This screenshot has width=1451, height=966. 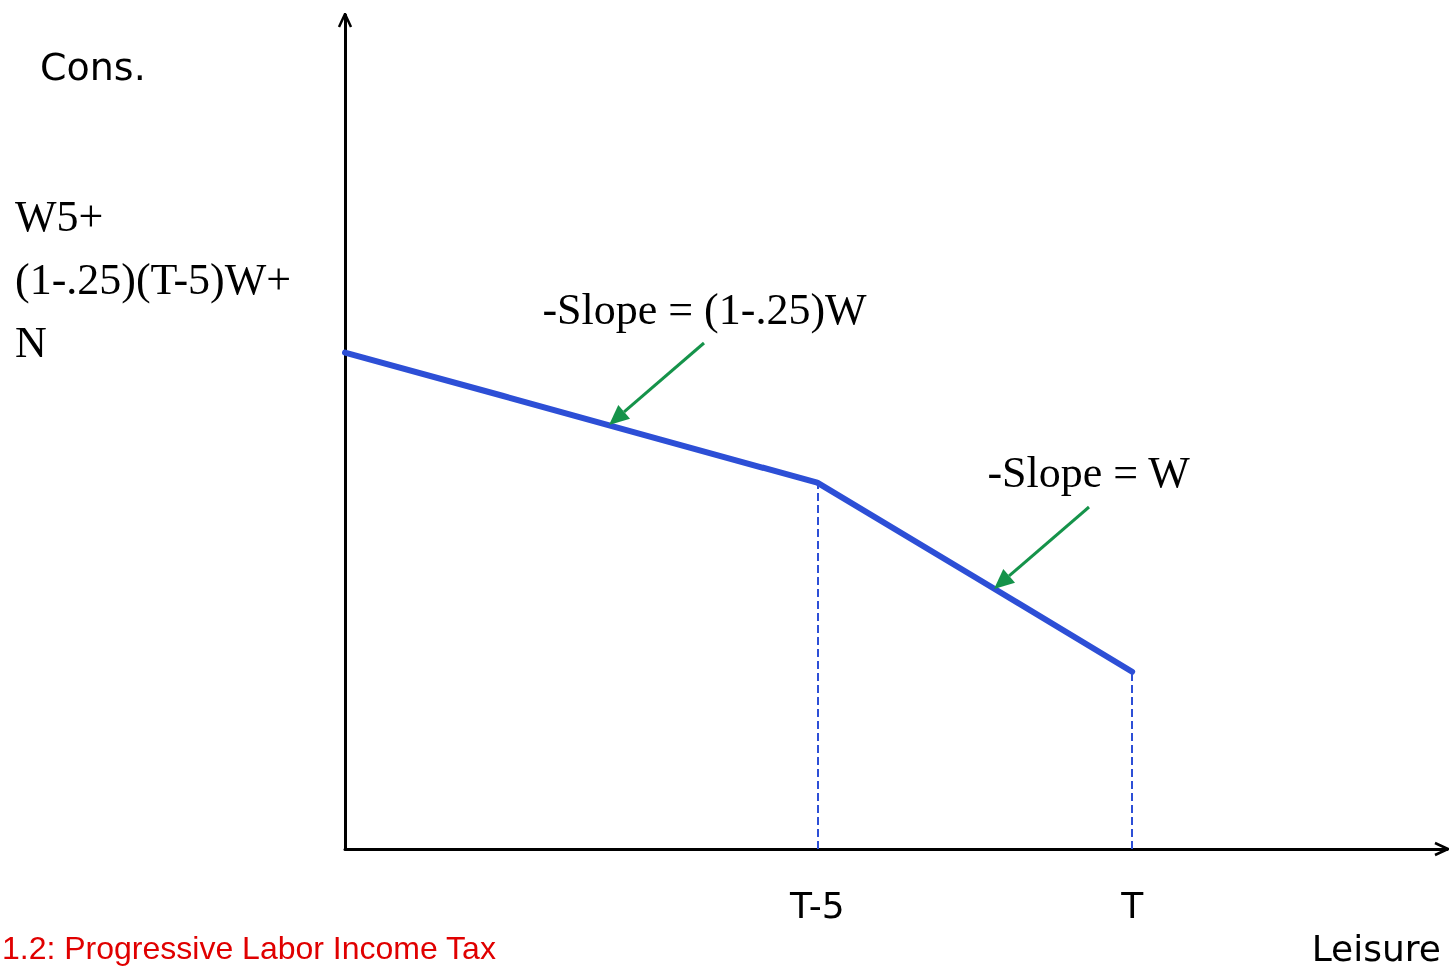 I want to click on x-axis-title: Leisure, so click(x=1376, y=946).